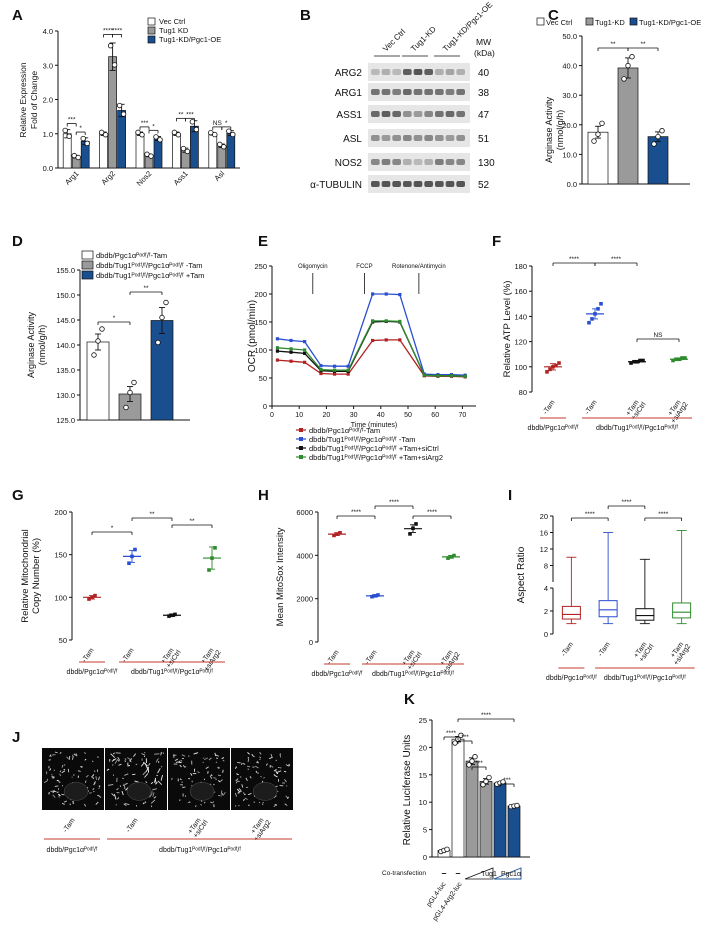 The image size is (717, 930). What do you see at coordinates (80, 128) in the screenshot?
I see `panel-a-sig-label: *` at bounding box center [80, 128].